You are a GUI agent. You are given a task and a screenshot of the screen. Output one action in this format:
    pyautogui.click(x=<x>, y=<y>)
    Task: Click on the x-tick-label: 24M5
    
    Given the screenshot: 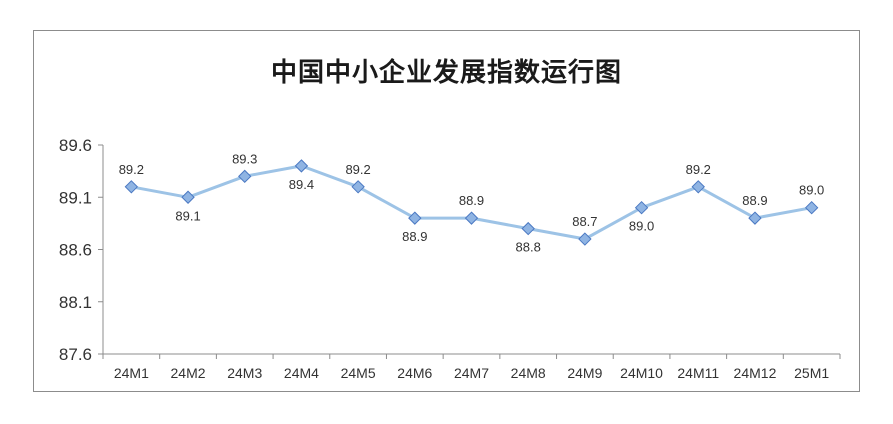 What is the action you would take?
    pyautogui.click(x=358, y=373)
    